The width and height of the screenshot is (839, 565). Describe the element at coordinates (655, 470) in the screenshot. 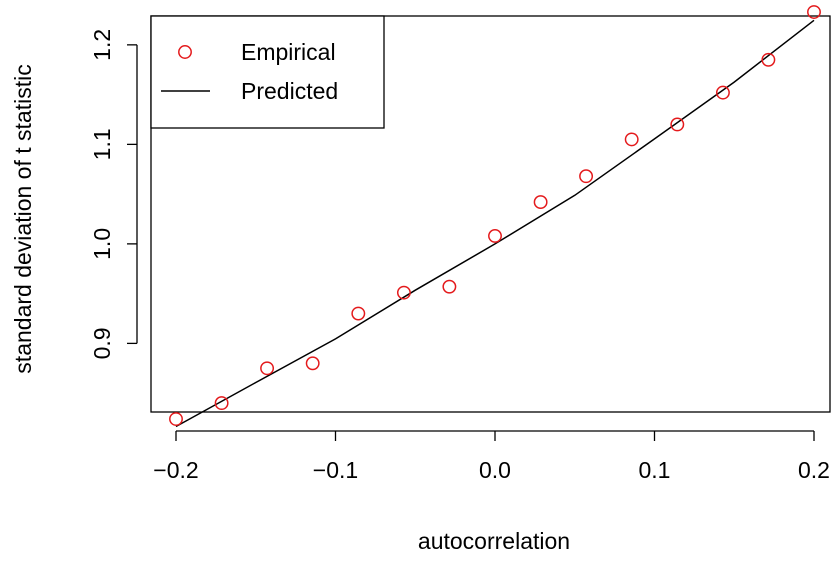

I see `x-tick-label: 0.1` at that location.